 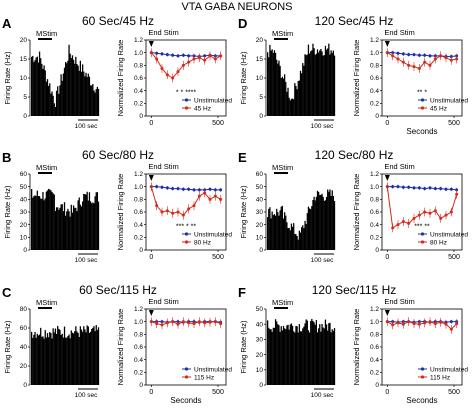 I want to click on legend-entry: 45 Hz, so click(x=438, y=108).